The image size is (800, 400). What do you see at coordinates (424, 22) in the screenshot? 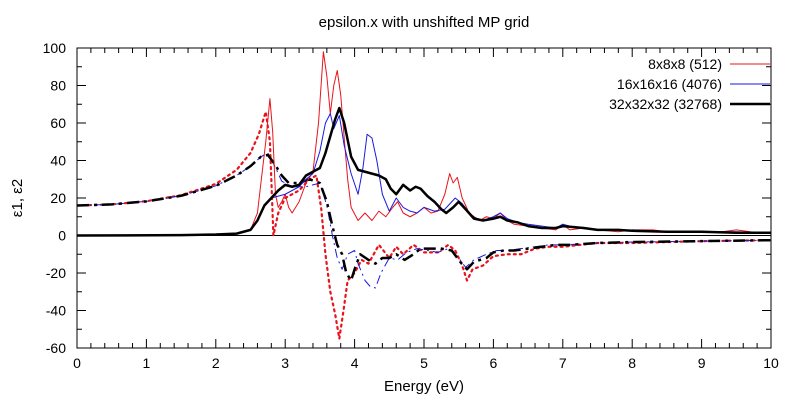
I see `chart-title: epsilon.x with unshifted MP grid` at bounding box center [424, 22].